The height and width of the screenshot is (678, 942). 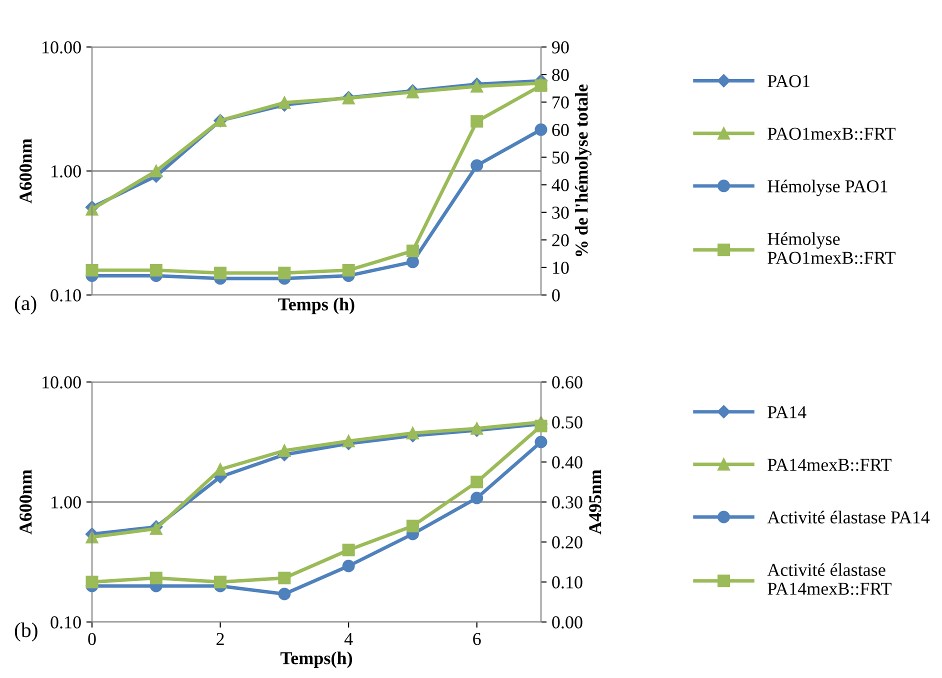 I want to click on x-tick-label: 2, so click(x=220, y=638).